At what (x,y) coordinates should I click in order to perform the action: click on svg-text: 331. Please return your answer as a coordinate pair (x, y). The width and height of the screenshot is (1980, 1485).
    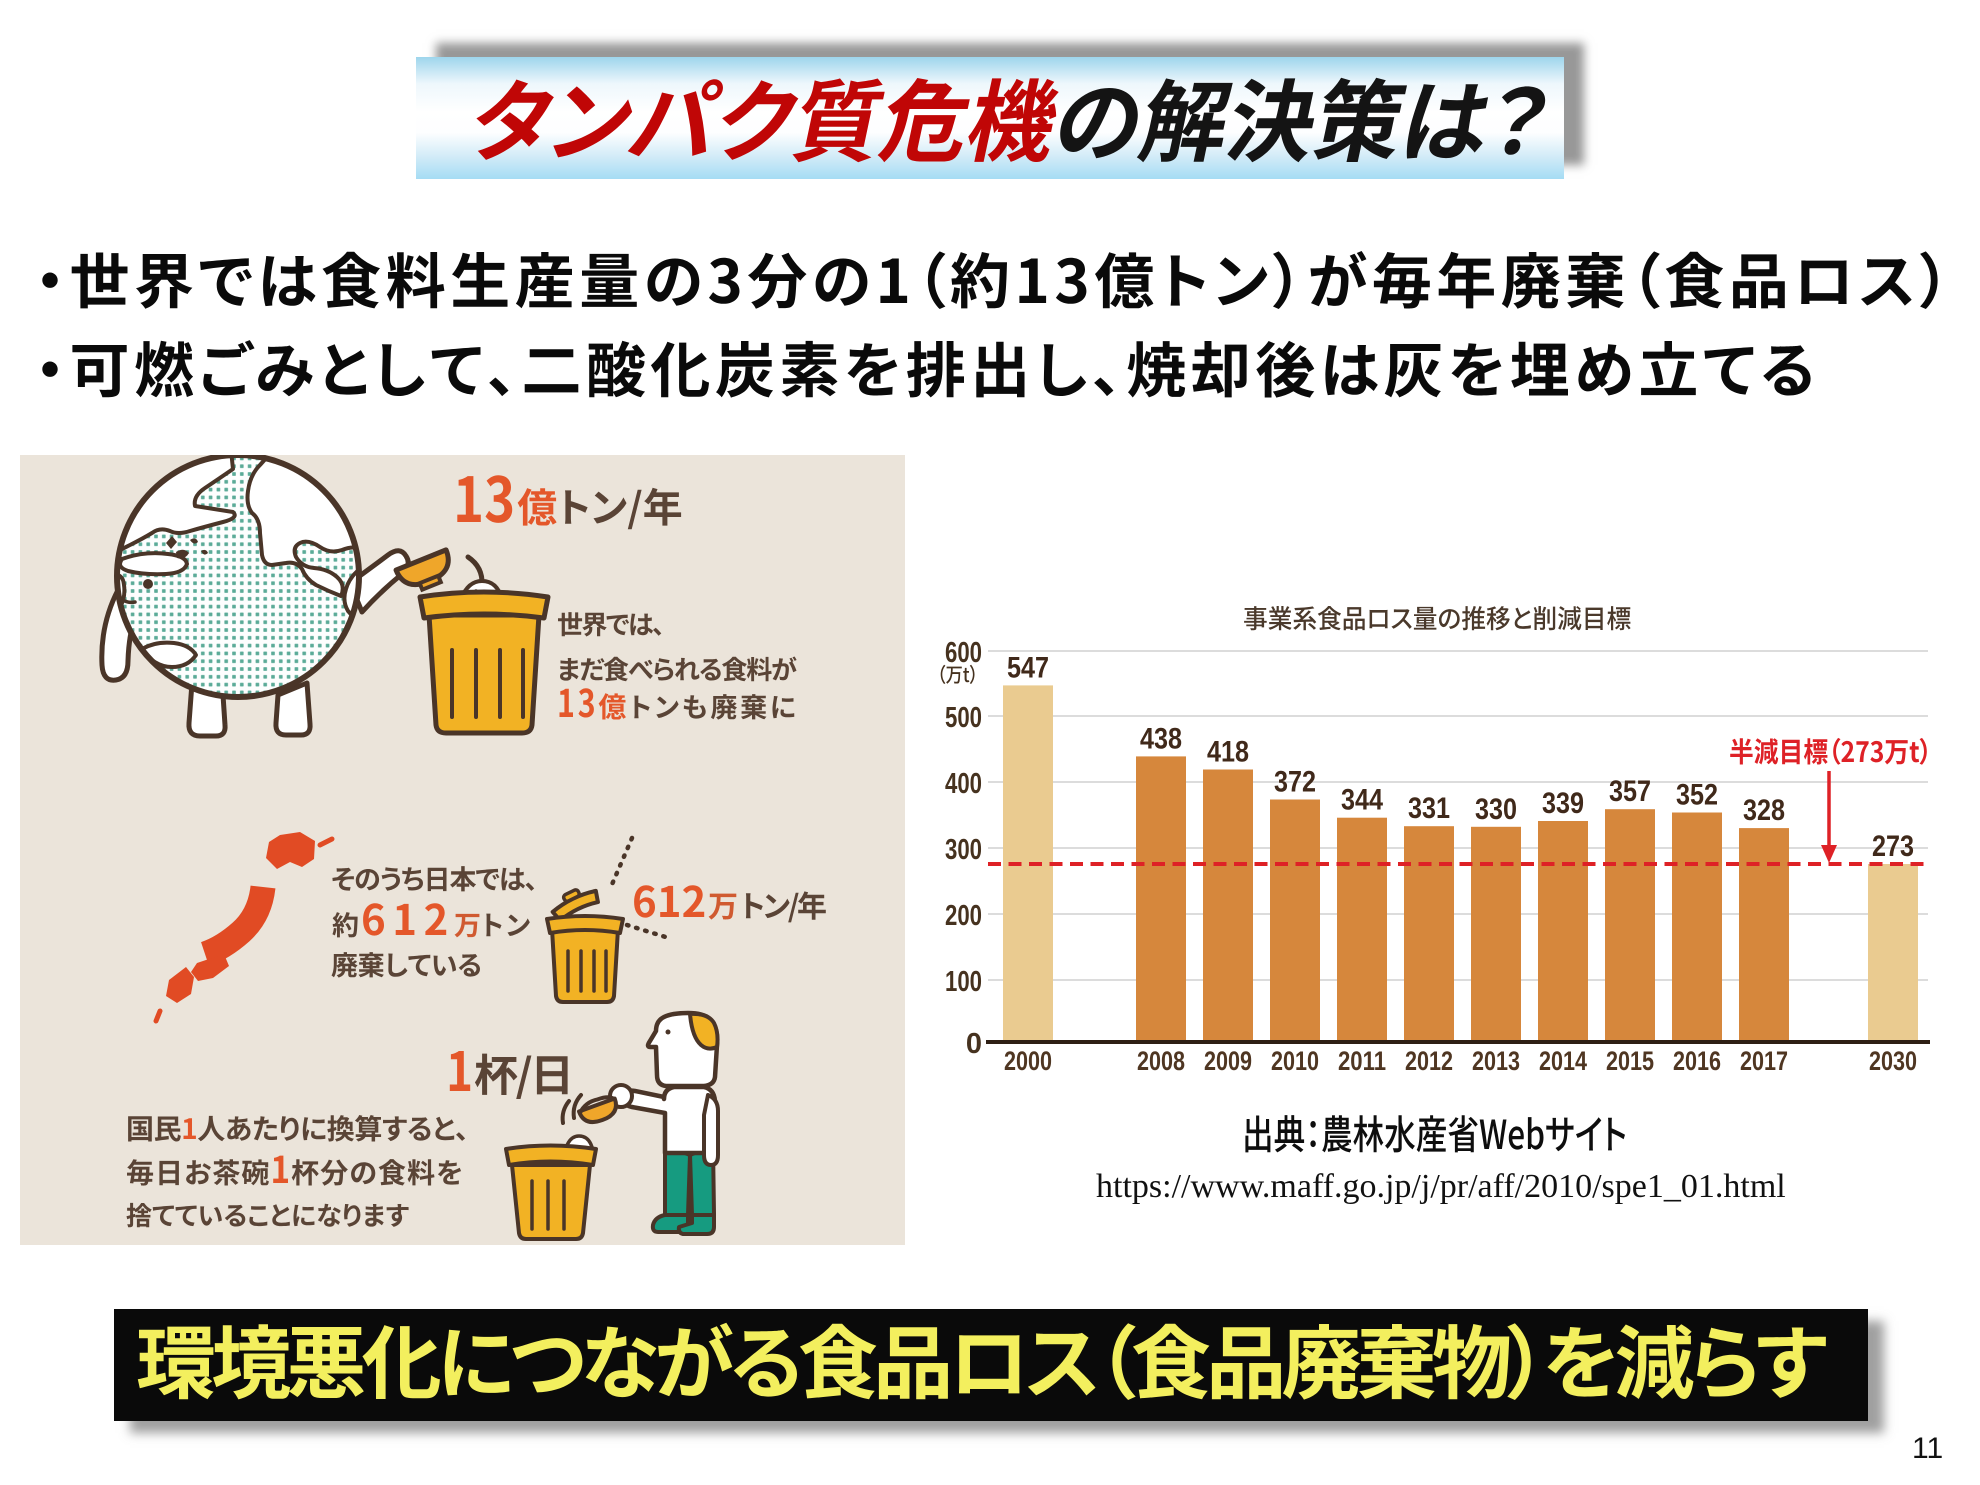
    Looking at the image, I should click on (1429, 808).